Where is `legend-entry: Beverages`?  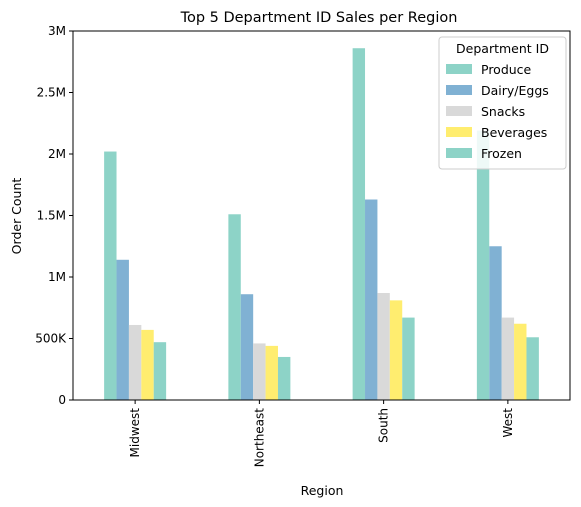
legend-entry: Beverages is located at coordinates (514, 132).